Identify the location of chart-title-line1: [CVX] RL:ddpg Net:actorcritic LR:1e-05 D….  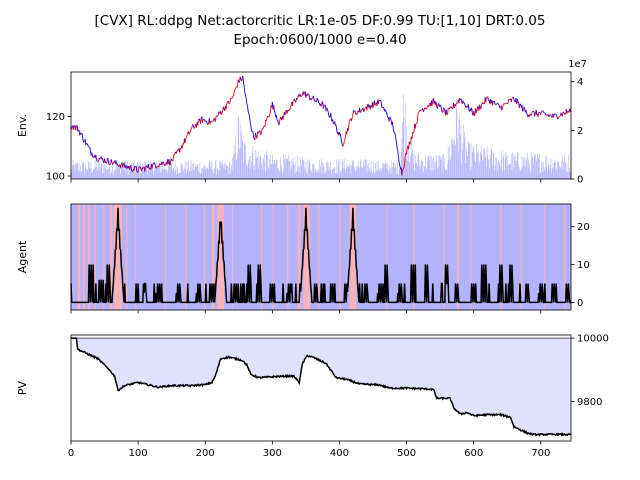
(320, 21).